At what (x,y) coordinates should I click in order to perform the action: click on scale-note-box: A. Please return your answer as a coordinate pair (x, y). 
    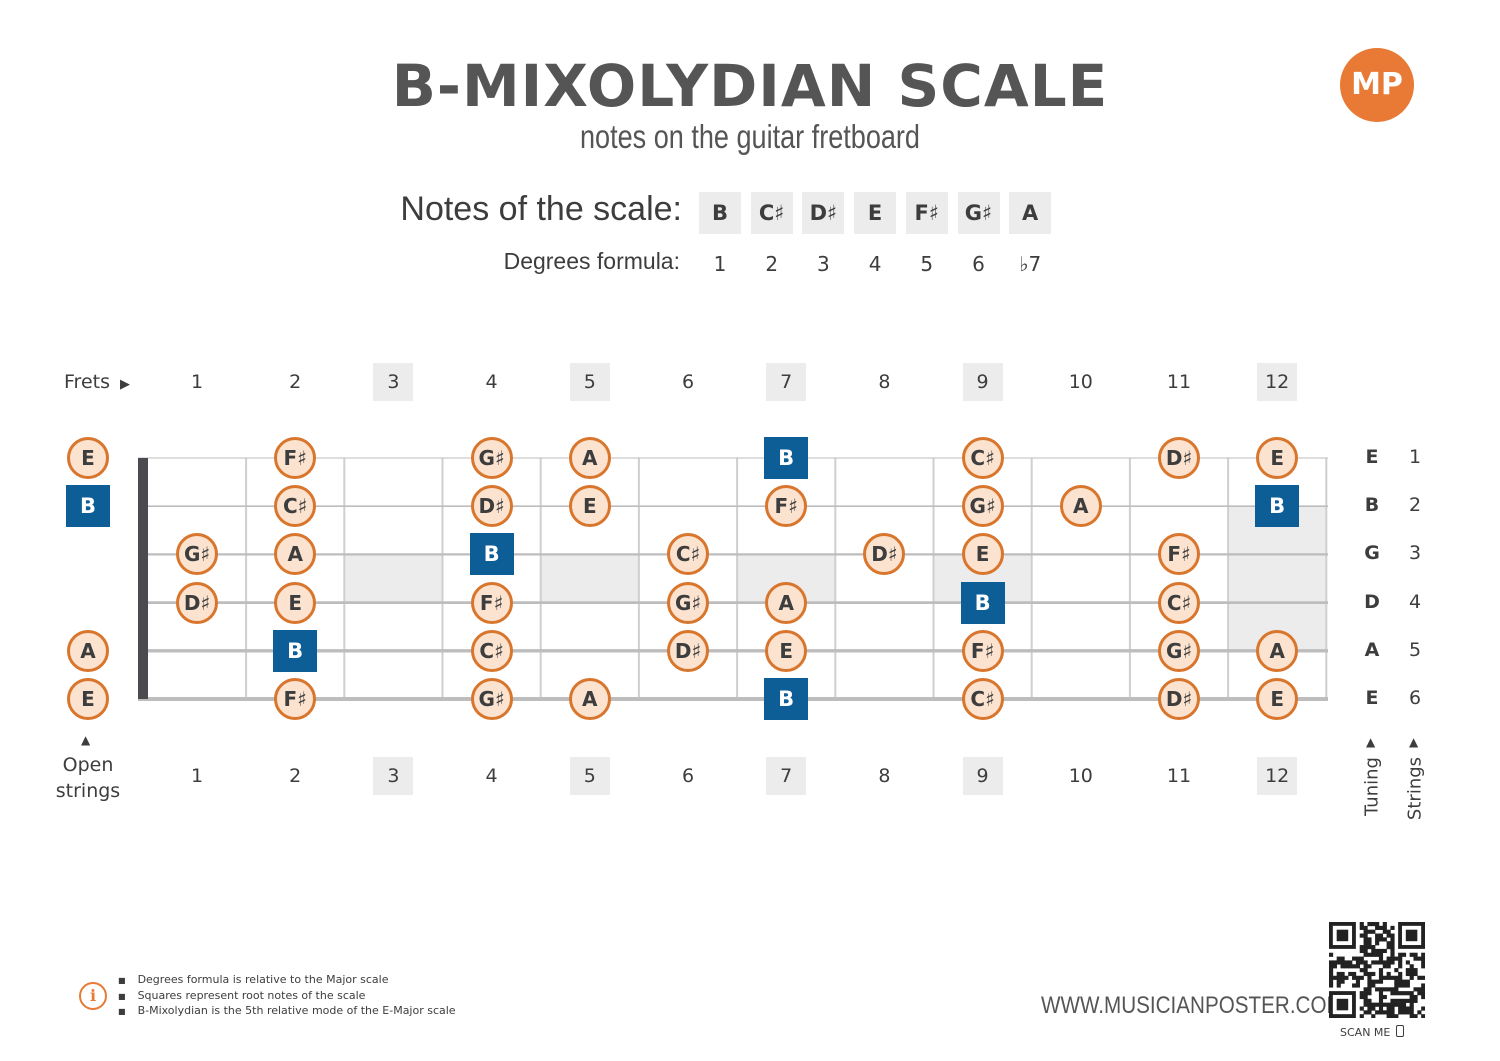
    Looking at the image, I should click on (1030, 213).